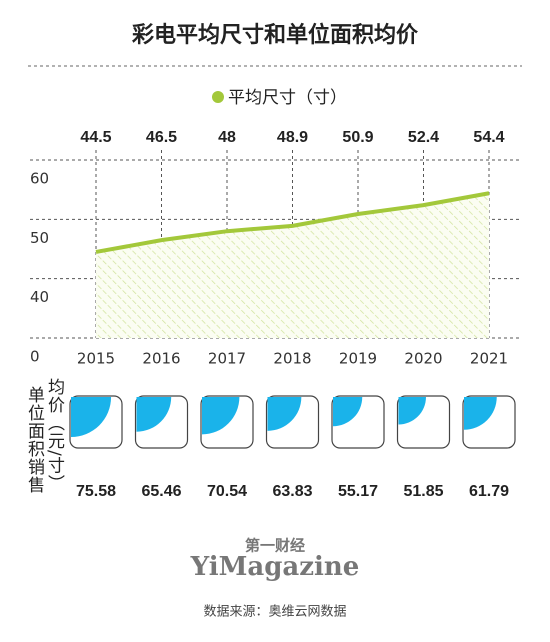 Image resolution: width=550 pixels, height=642 pixels. I want to click on price-label: 51.85, so click(423, 491).